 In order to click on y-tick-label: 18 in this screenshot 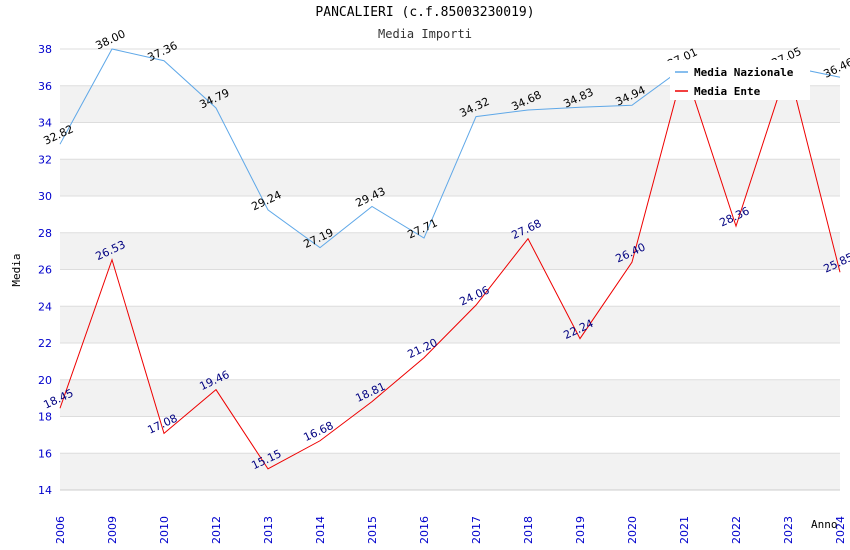, I will do `click(45, 417)`.